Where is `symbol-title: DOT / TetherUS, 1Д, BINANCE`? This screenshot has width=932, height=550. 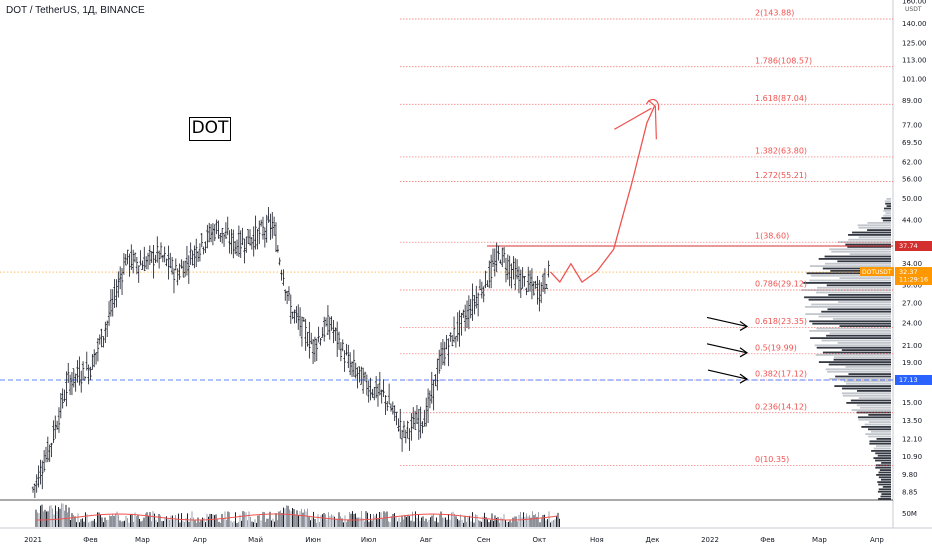
symbol-title: DOT / TetherUS, 1Д, BINANCE is located at coordinates (75, 10).